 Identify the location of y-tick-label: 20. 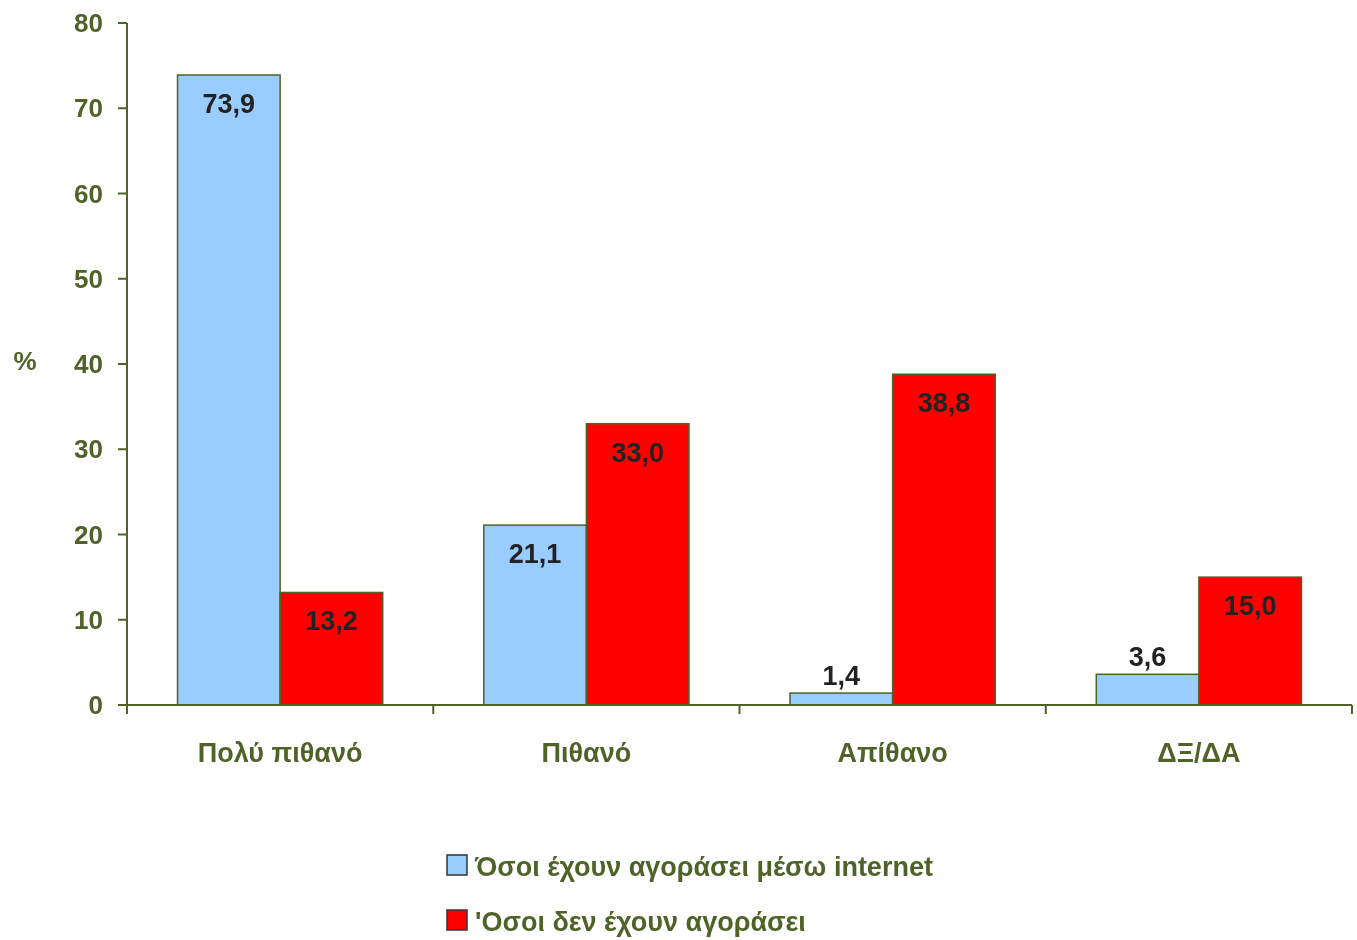
(88, 534).